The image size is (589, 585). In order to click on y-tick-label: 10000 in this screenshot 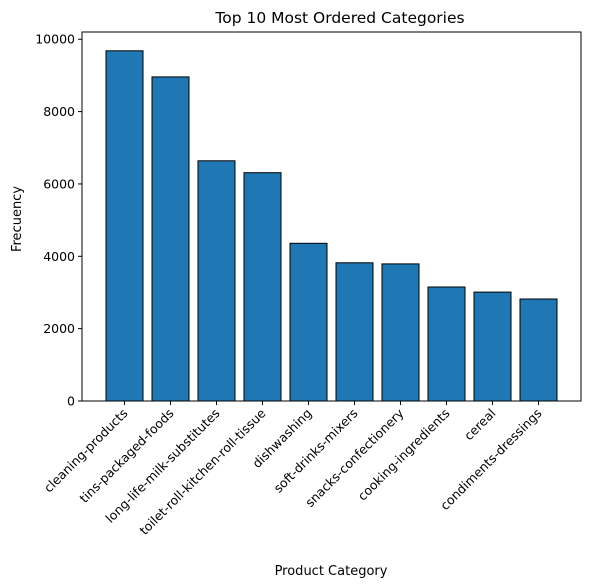, I will do `click(55, 39)`.